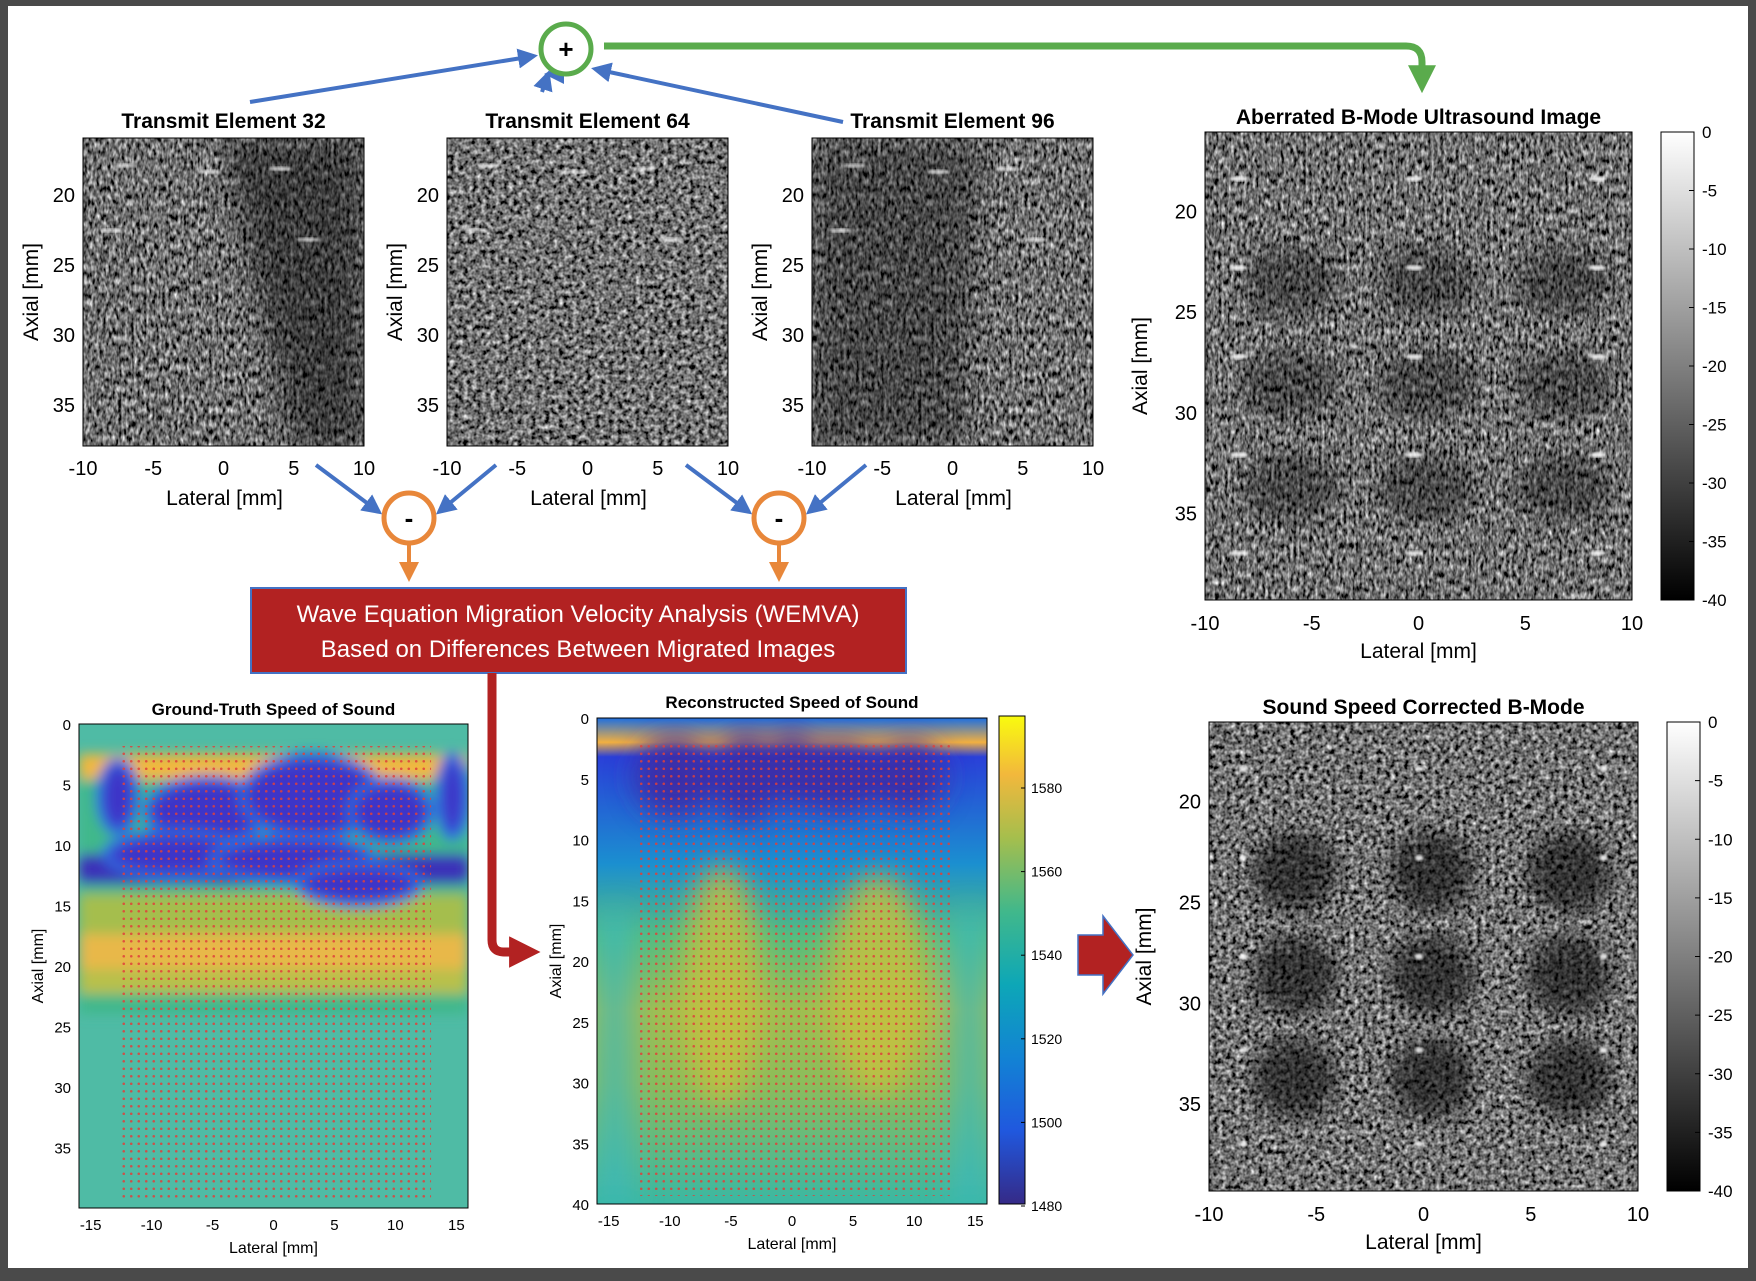 This screenshot has width=1756, height=1281. I want to click on colorbar-tick-label: 1580, so click(1046, 788).